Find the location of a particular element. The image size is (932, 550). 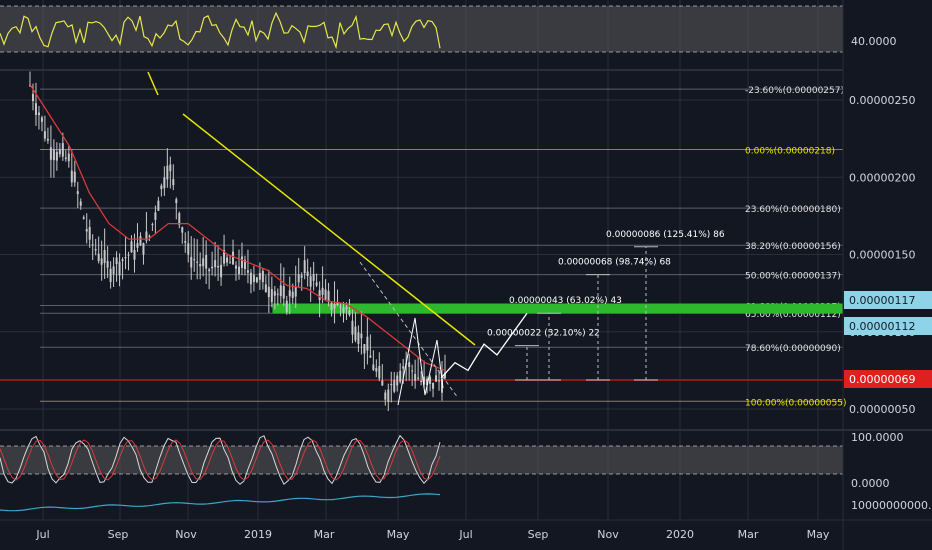

projection-path is located at coordinates (484, 345).